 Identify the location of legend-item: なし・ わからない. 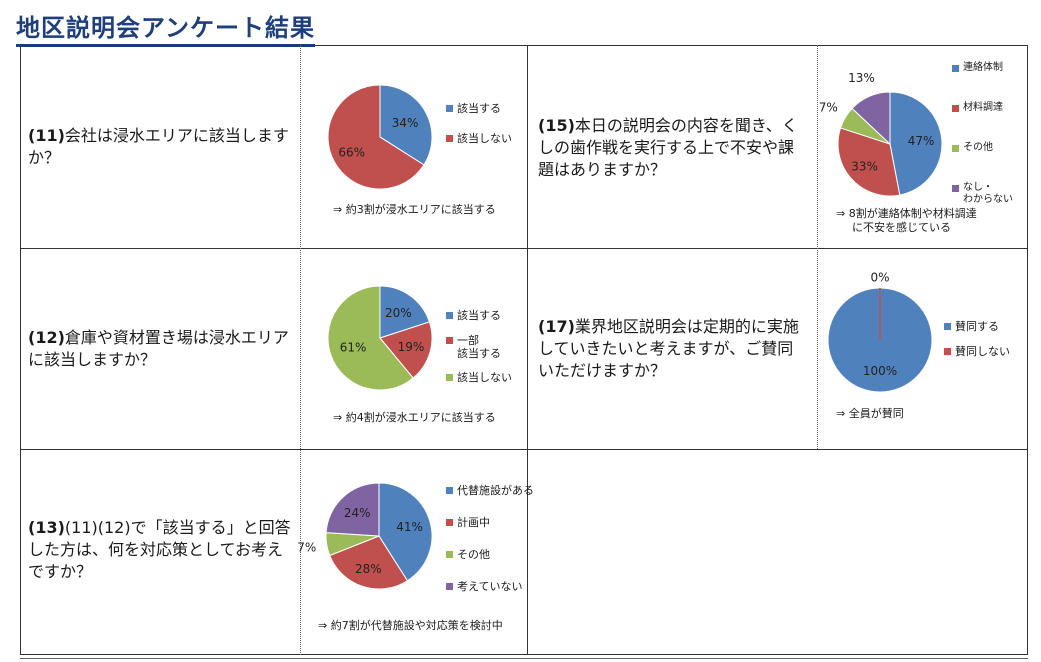
(982, 194).